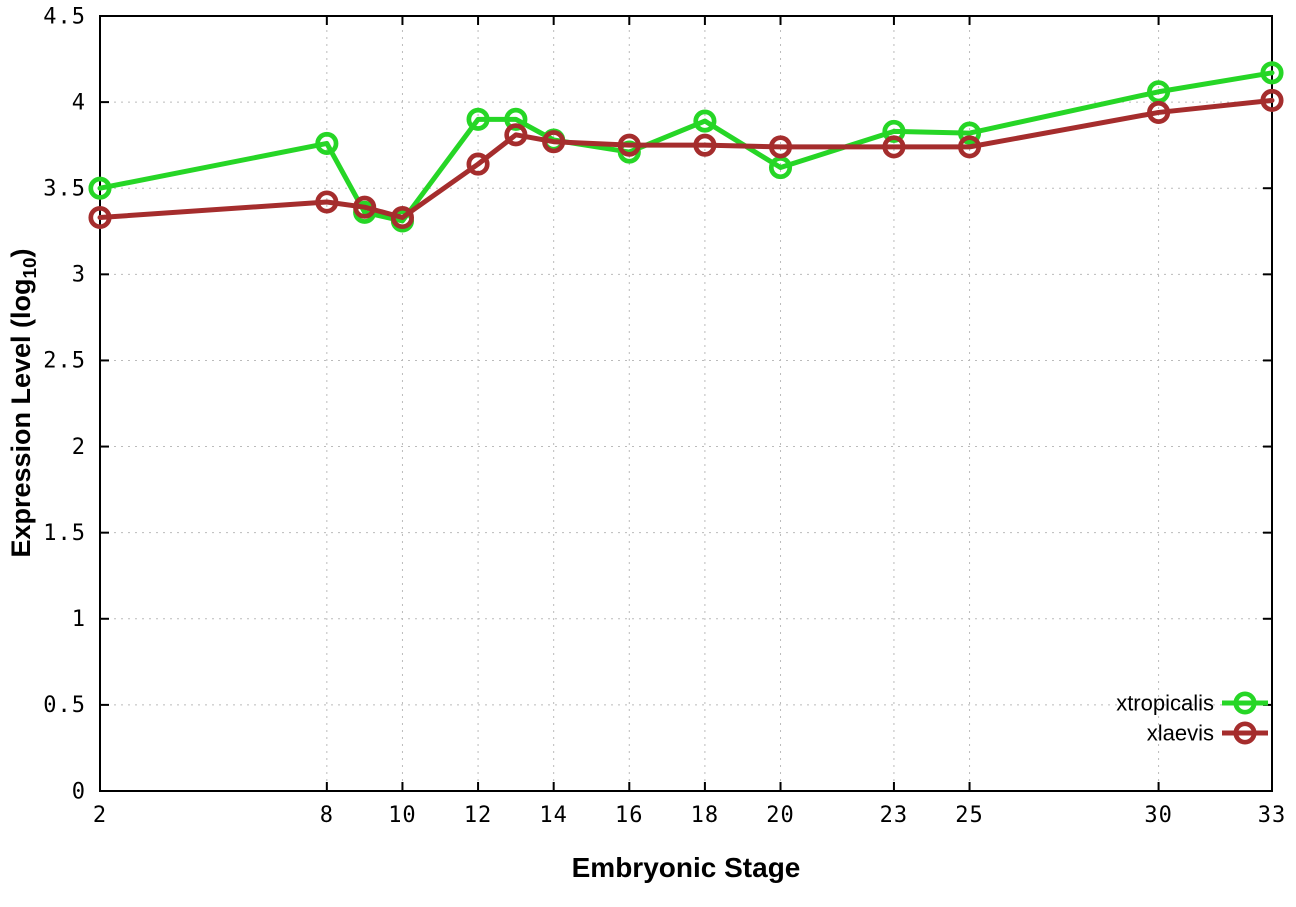 The width and height of the screenshot is (1296, 907). What do you see at coordinates (100, 815) in the screenshot?
I see `x-axis-tick-label-2: 2` at bounding box center [100, 815].